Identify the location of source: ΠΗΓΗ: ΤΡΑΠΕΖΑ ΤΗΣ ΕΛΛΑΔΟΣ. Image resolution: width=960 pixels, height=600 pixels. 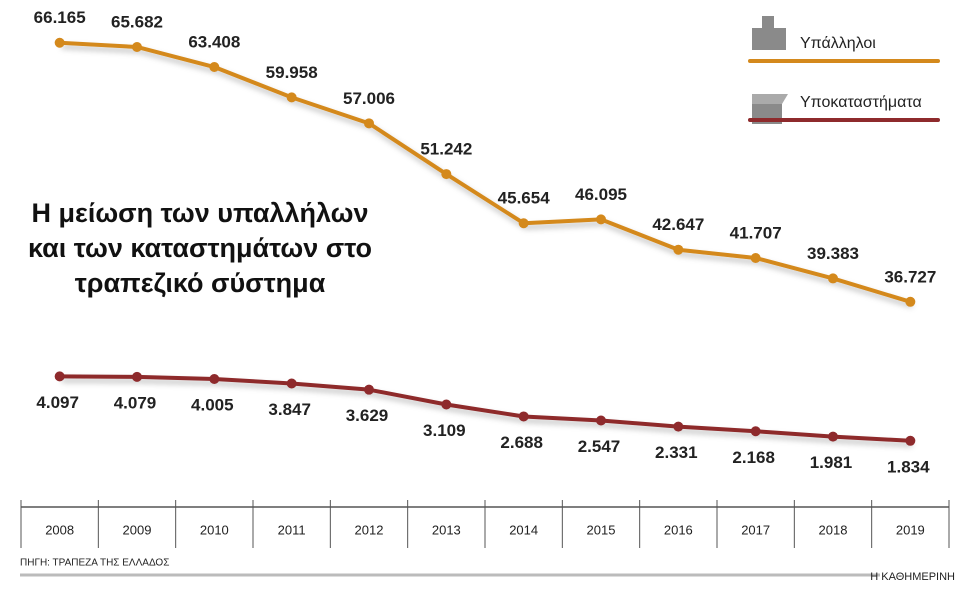
(94, 563).